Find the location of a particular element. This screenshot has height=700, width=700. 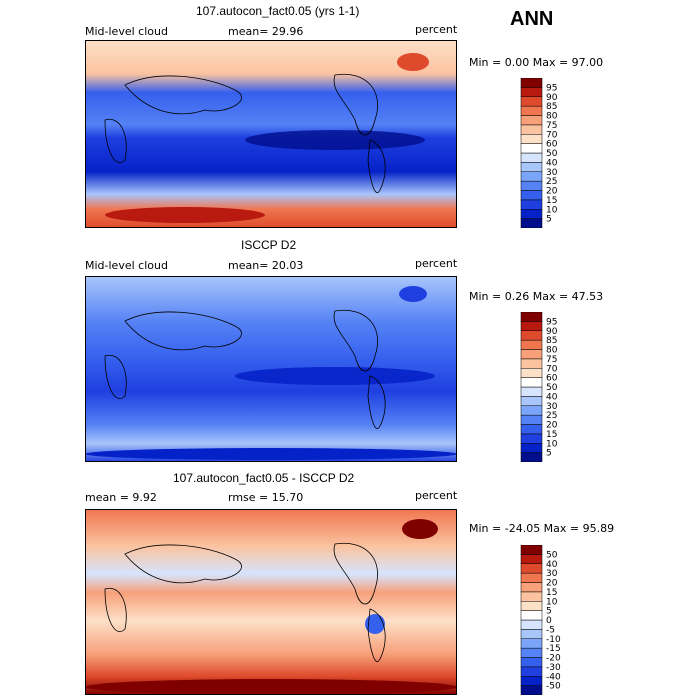

panel1-frame is located at coordinates (271, 134).